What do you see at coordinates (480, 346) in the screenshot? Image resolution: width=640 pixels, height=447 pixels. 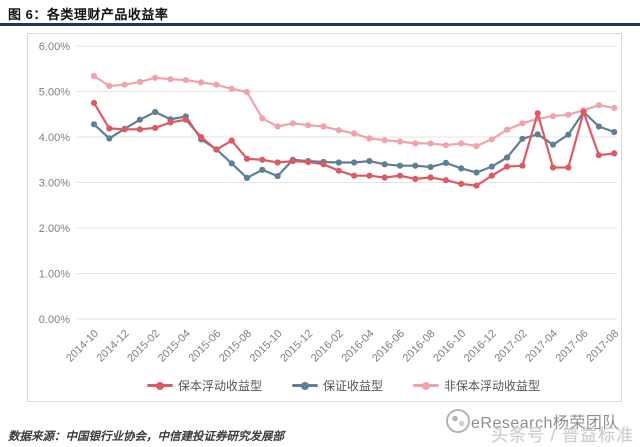 I see `svg-text: 2016-12` at bounding box center [480, 346].